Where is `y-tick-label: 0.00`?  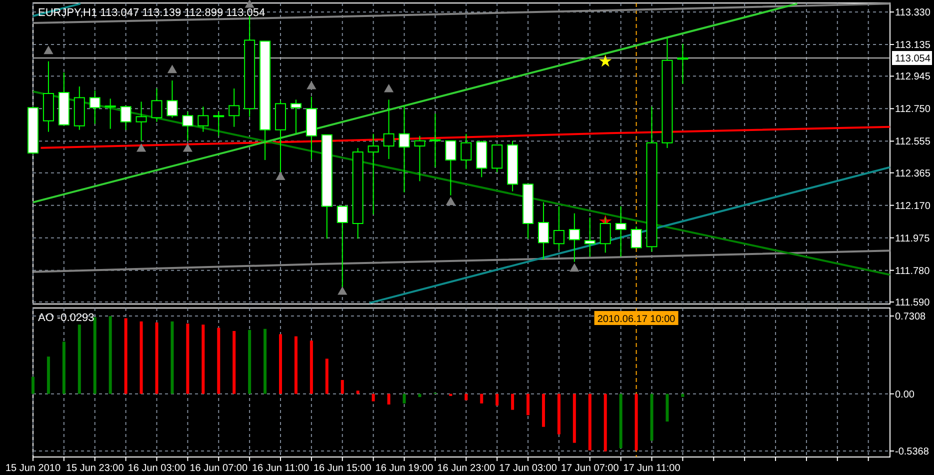 y-tick-label: 0.00 is located at coordinates (905, 394).